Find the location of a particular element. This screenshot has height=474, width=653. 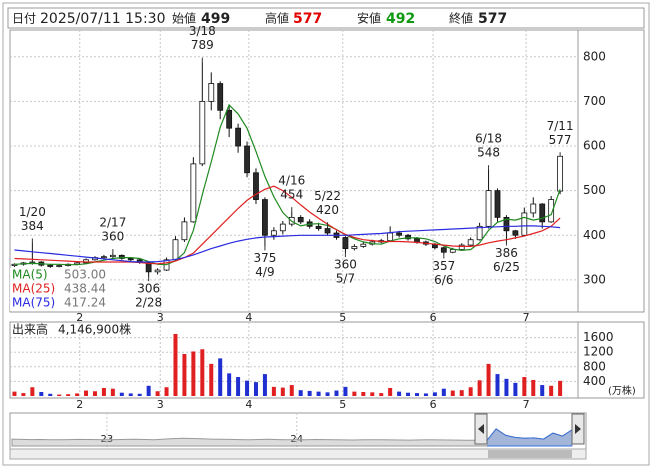

nav-area-selected is located at coordinates (529, 437).